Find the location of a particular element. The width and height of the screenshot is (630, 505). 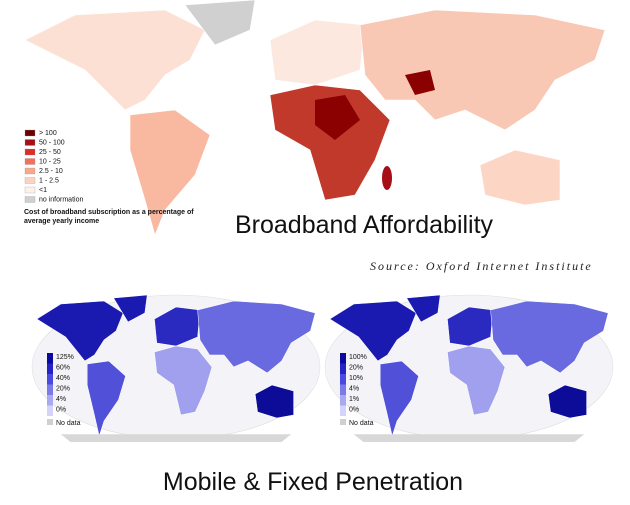

legend-label: 10 - 25 is located at coordinates (50, 161).